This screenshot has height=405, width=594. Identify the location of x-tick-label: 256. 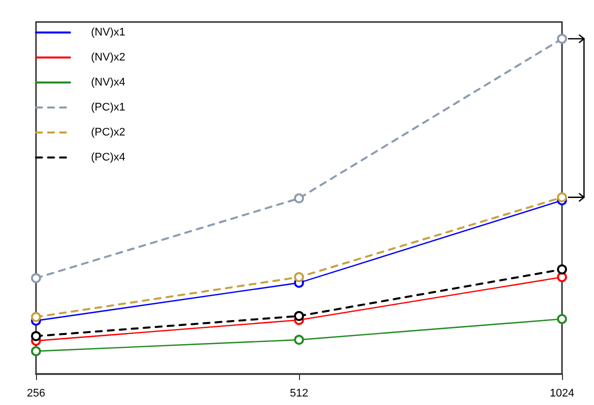
(36, 394).